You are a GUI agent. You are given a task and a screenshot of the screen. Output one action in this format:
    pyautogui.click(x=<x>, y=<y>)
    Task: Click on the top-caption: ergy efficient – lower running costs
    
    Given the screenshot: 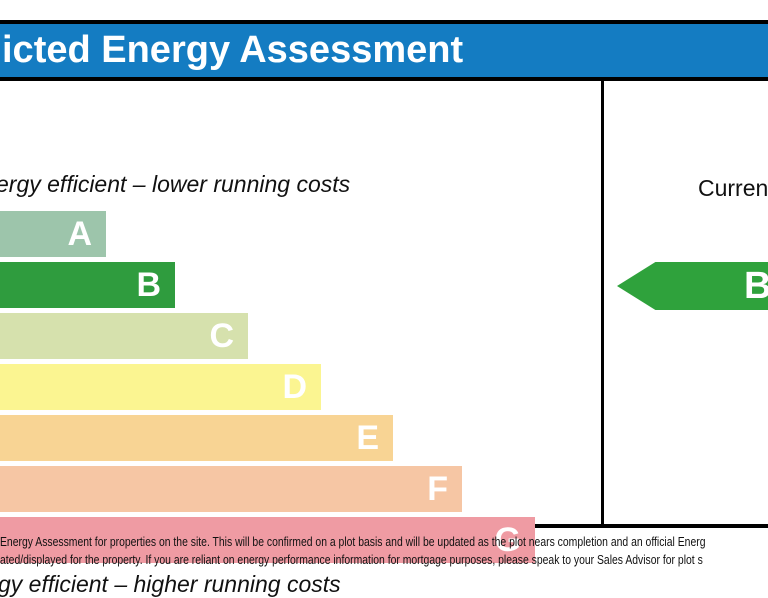 What is the action you would take?
    pyautogui.click(x=175, y=184)
    